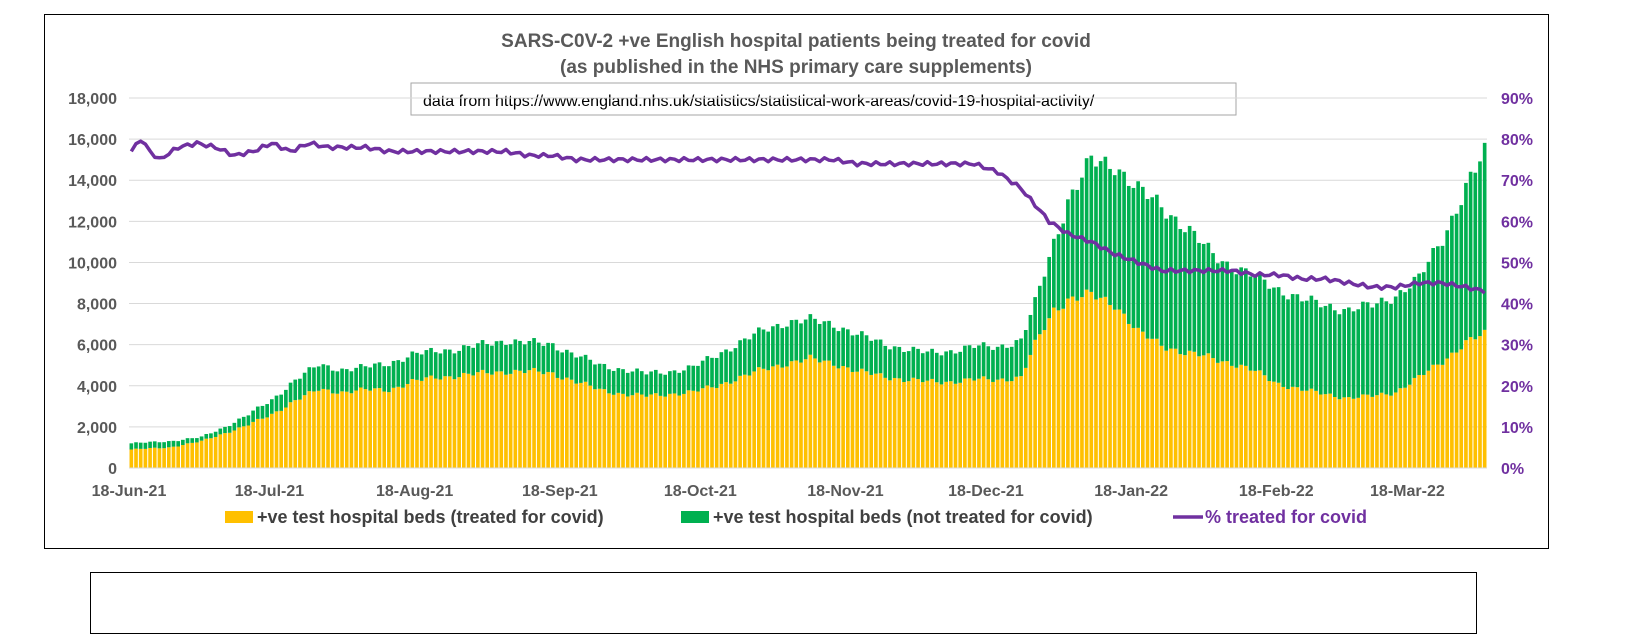 The image size is (1649, 634). I want to click on right-axis-tick-label: 0%, so click(1512, 469).